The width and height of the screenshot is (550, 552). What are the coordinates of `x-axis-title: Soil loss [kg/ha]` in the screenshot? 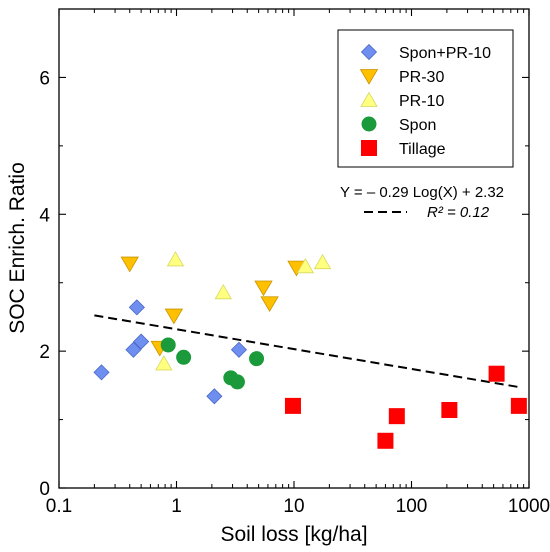 It's located at (293, 534).